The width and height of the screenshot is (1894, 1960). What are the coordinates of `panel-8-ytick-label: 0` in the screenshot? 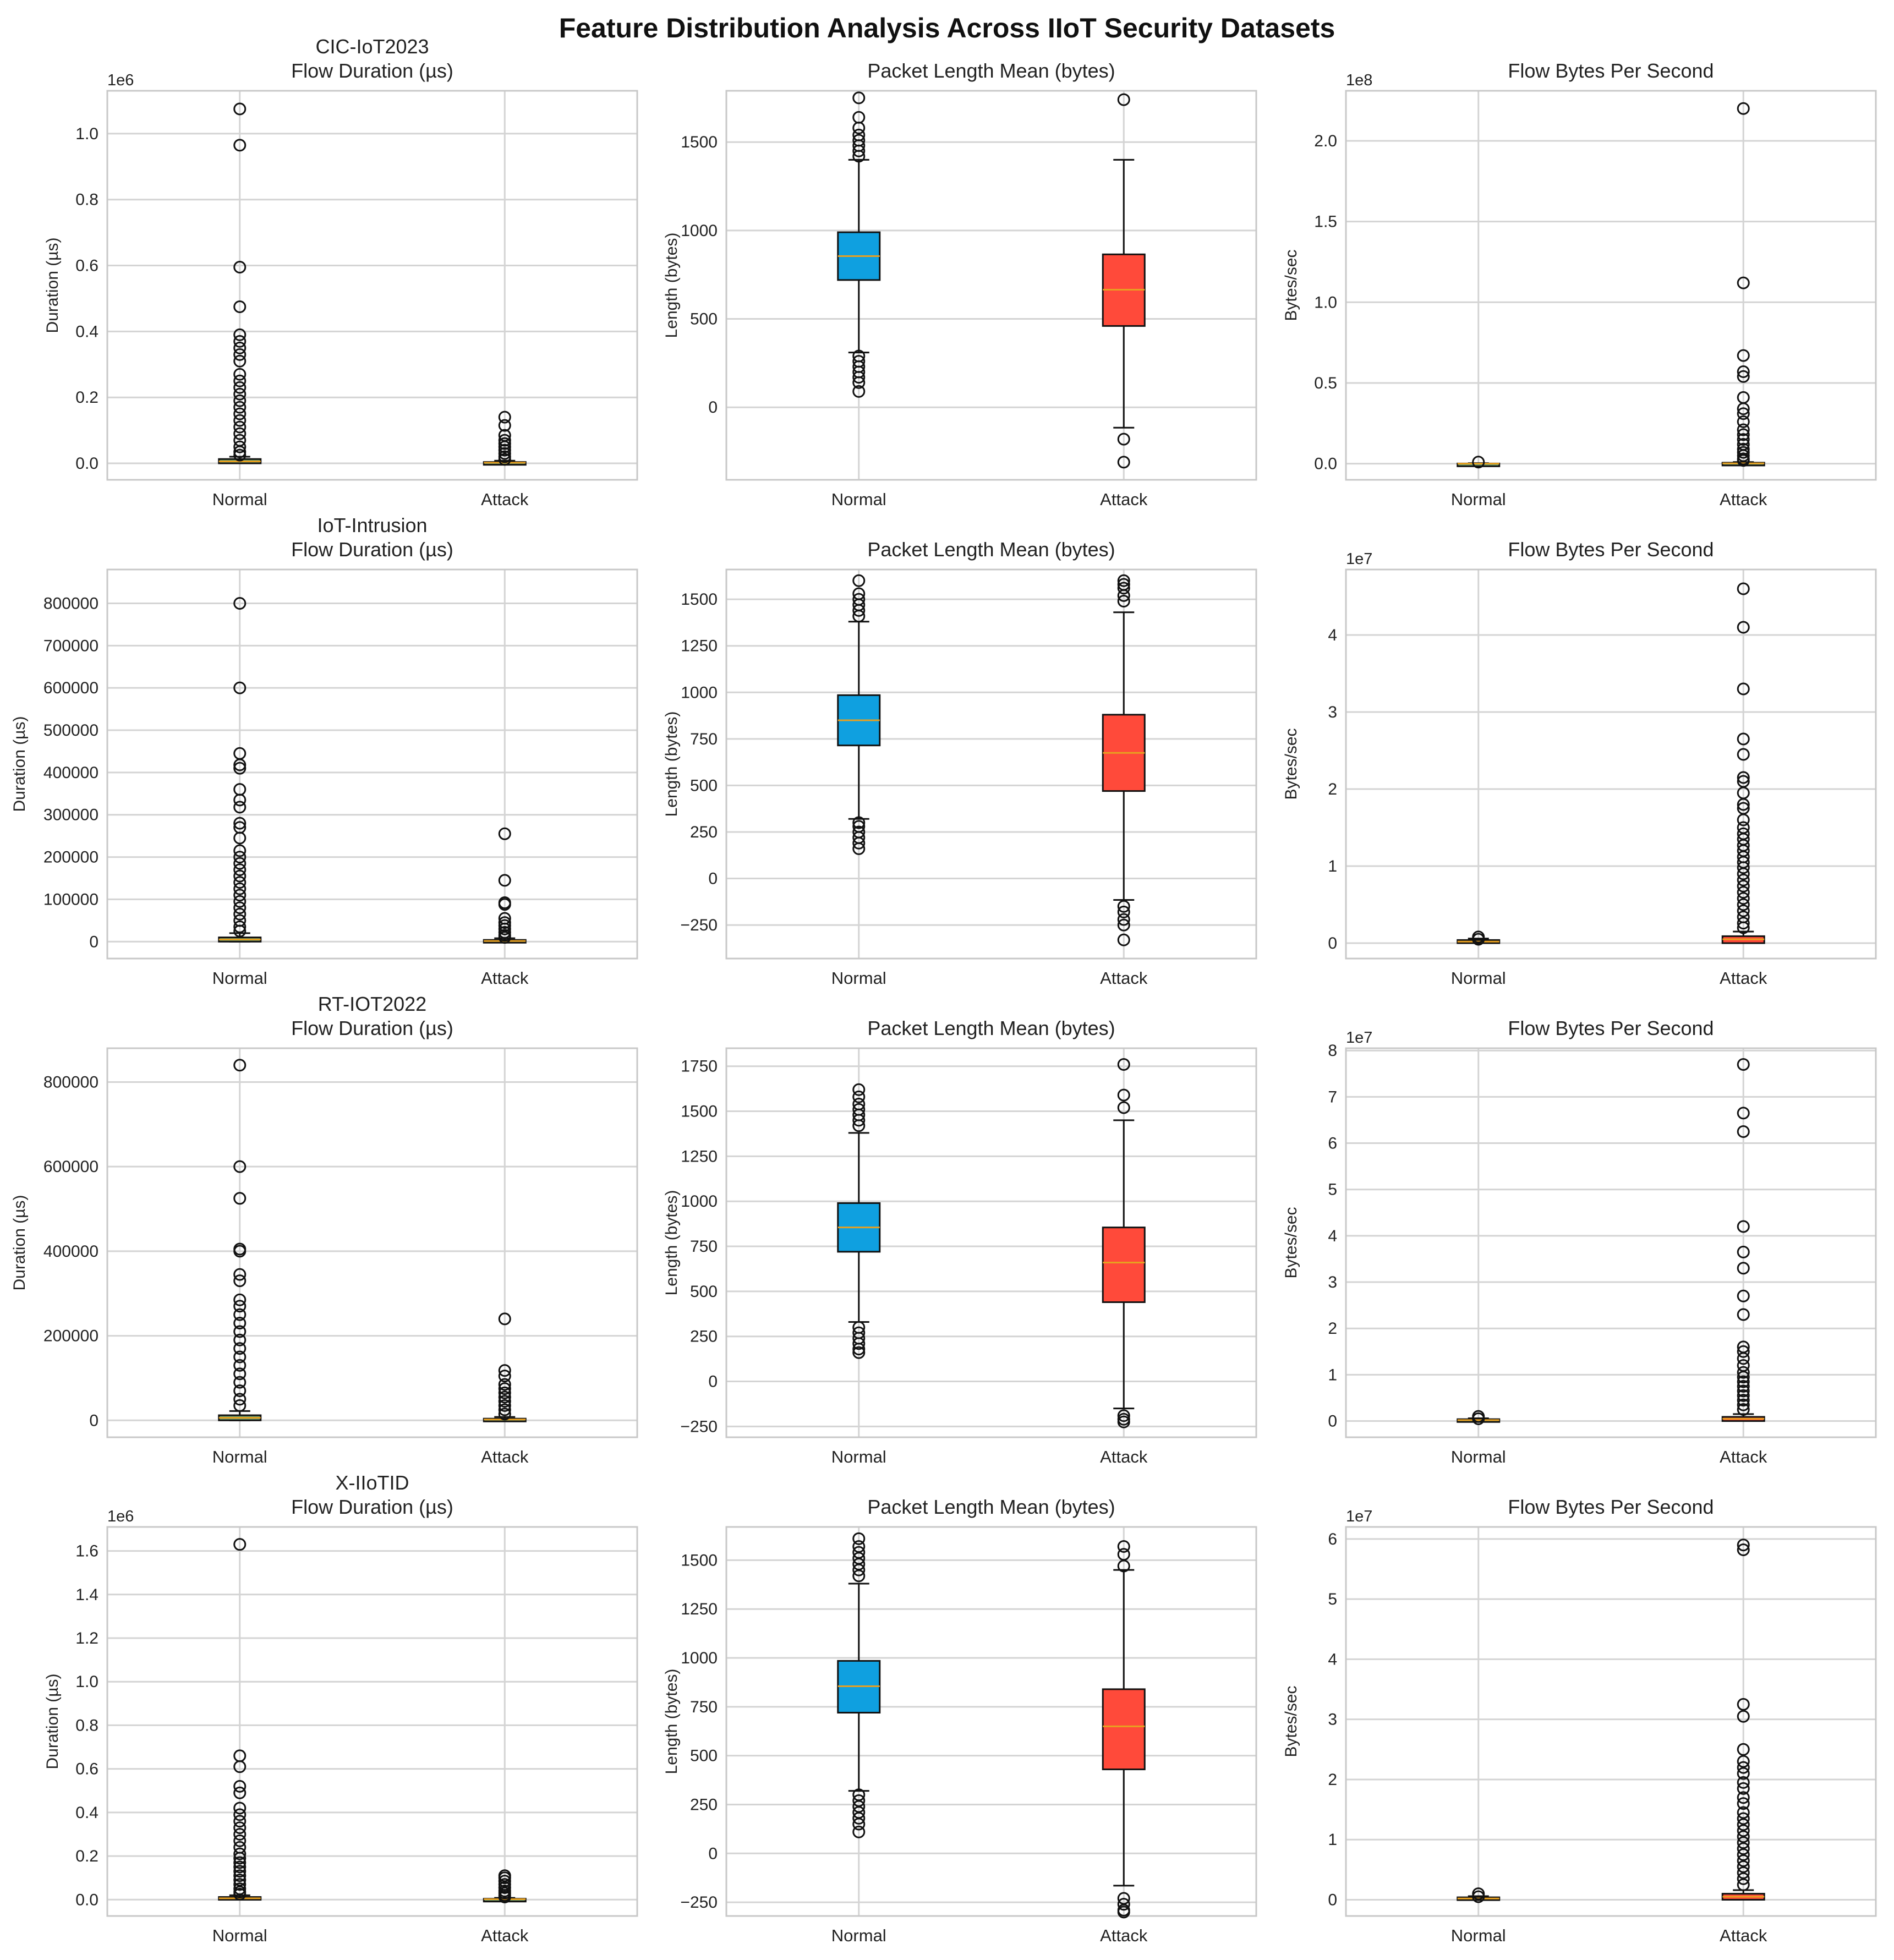 It's located at (713, 1382).